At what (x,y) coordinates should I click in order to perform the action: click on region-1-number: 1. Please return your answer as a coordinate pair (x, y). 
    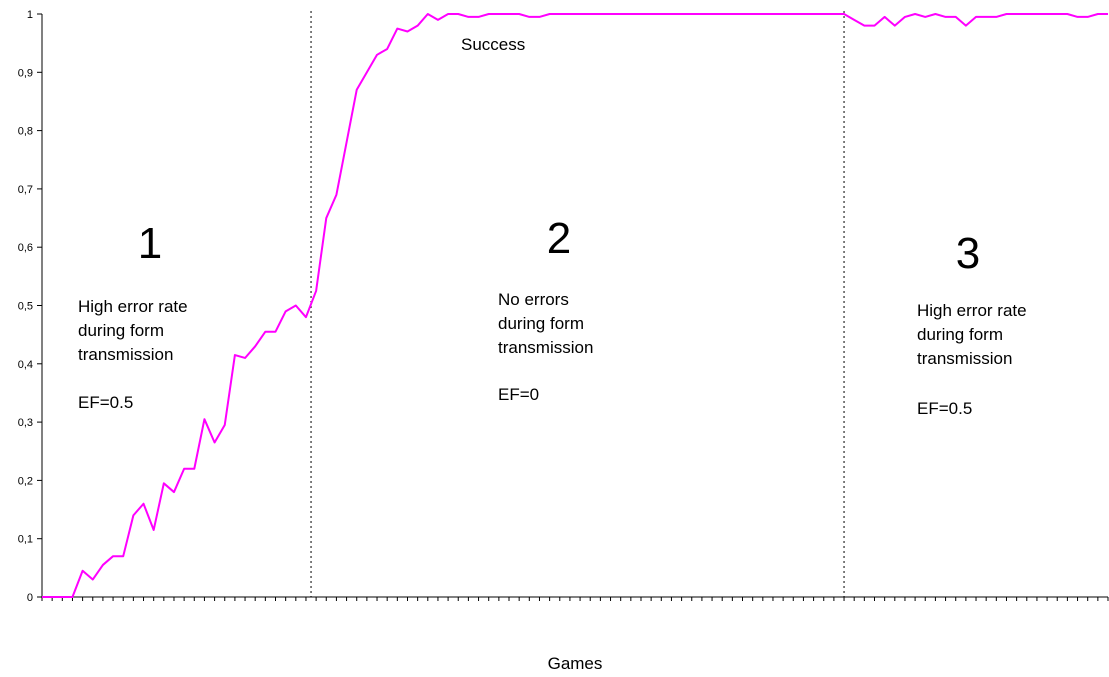
    Looking at the image, I should click on (150, 243).